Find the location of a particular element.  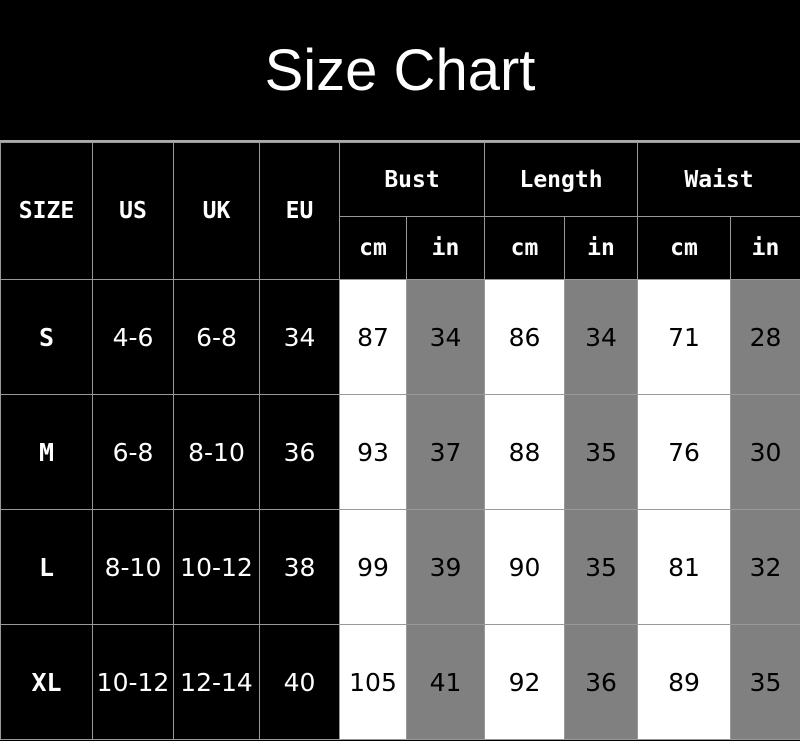

header-bust-in: in is located at coordinates (445, 248).